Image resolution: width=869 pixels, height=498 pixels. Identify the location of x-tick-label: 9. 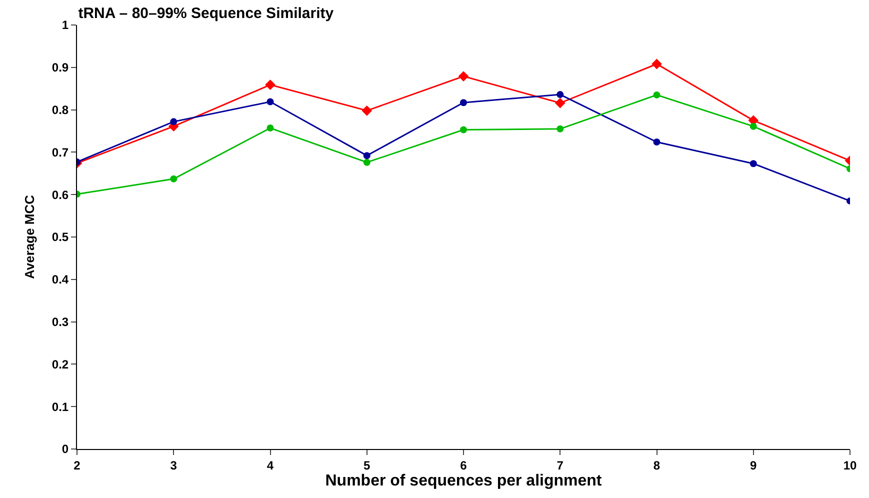
(754, 465).